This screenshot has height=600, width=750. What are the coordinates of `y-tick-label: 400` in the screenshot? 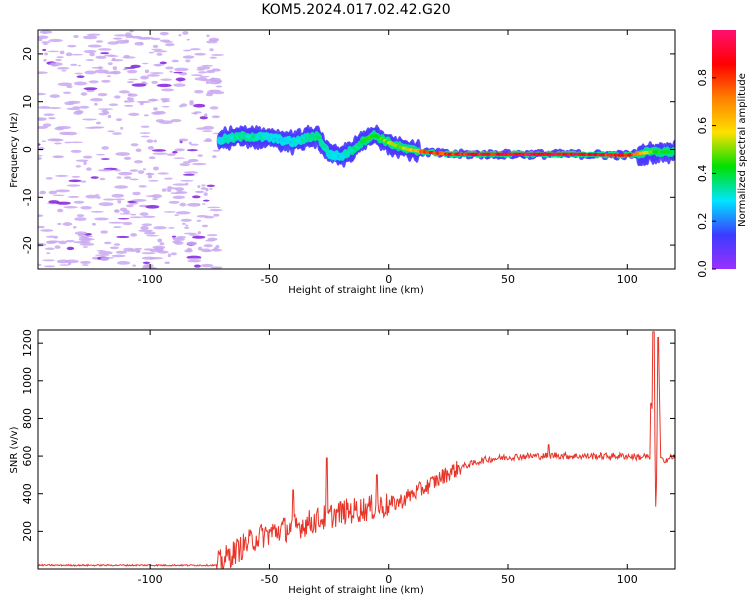 It's located at (27, 493).